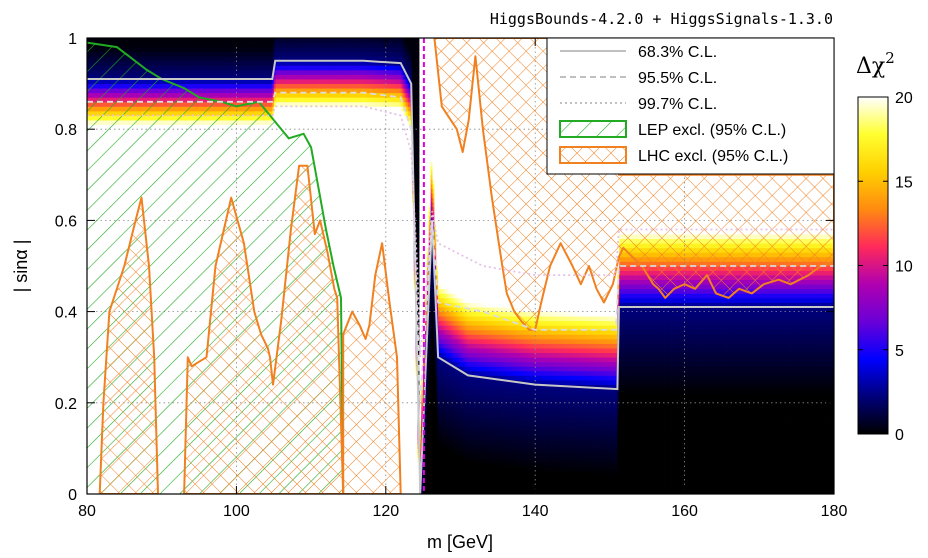  I want to click on x-tick-label: 120, so click(385, 511).